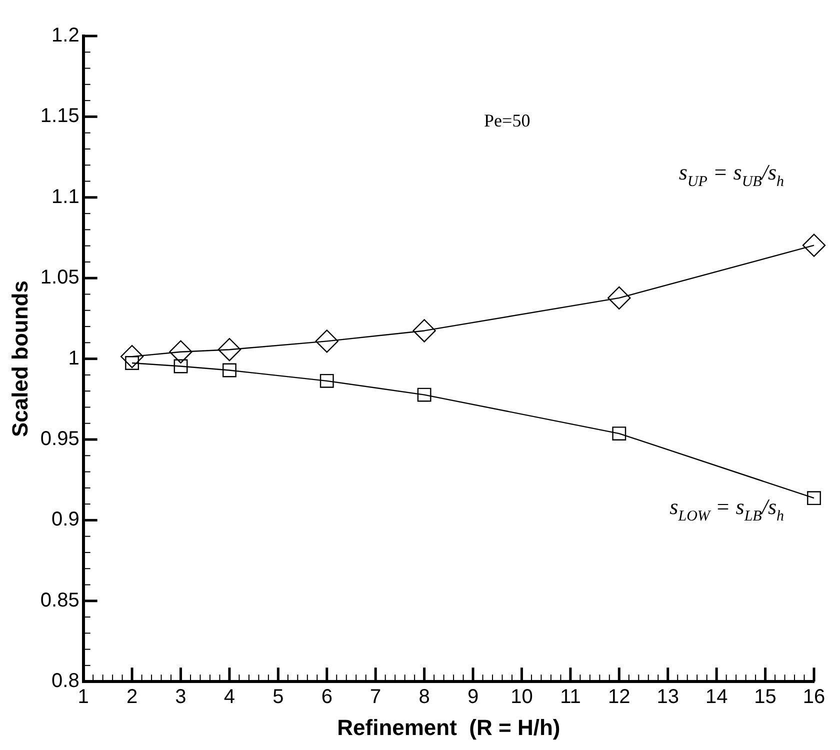 Image resolution: width=840 pixels, height=750 pixels. I want to click on x-tick-label: 10, so click(521, 697).